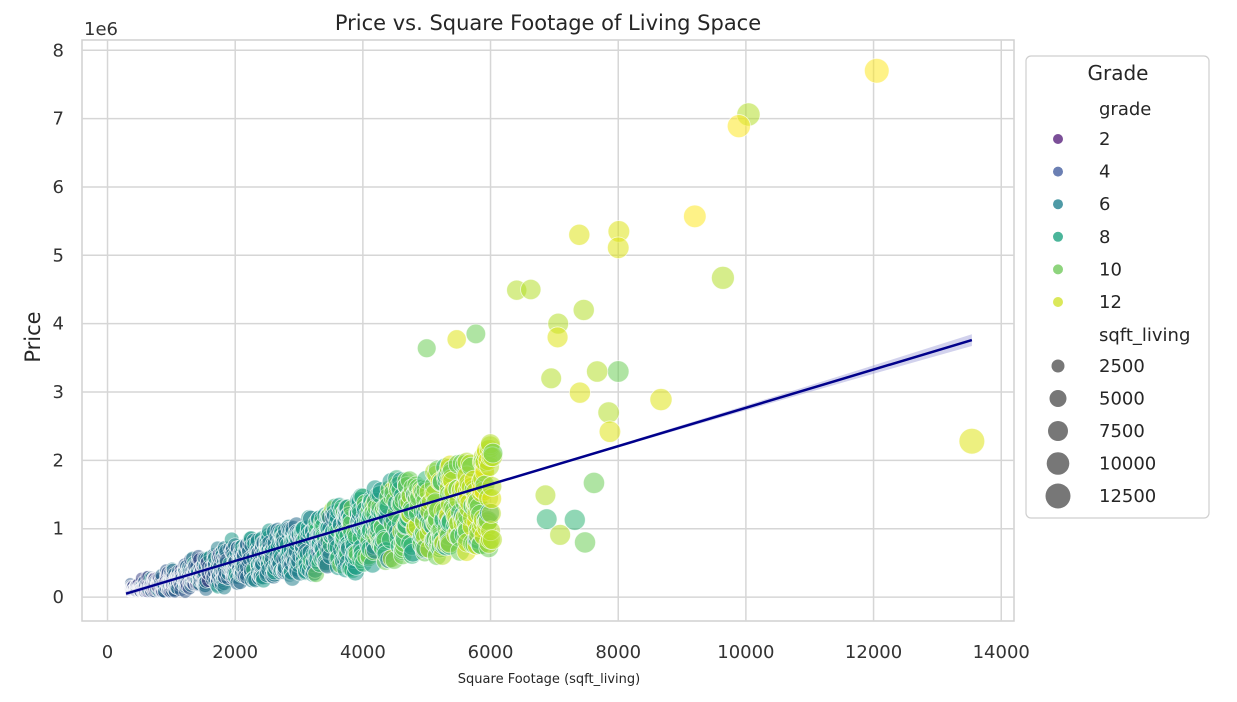 The height and width of the screenshot is (702, 1237). I want to click on y-tick-labels: 0 1 2 3 4 5 6 7 8, so click(58, 324).